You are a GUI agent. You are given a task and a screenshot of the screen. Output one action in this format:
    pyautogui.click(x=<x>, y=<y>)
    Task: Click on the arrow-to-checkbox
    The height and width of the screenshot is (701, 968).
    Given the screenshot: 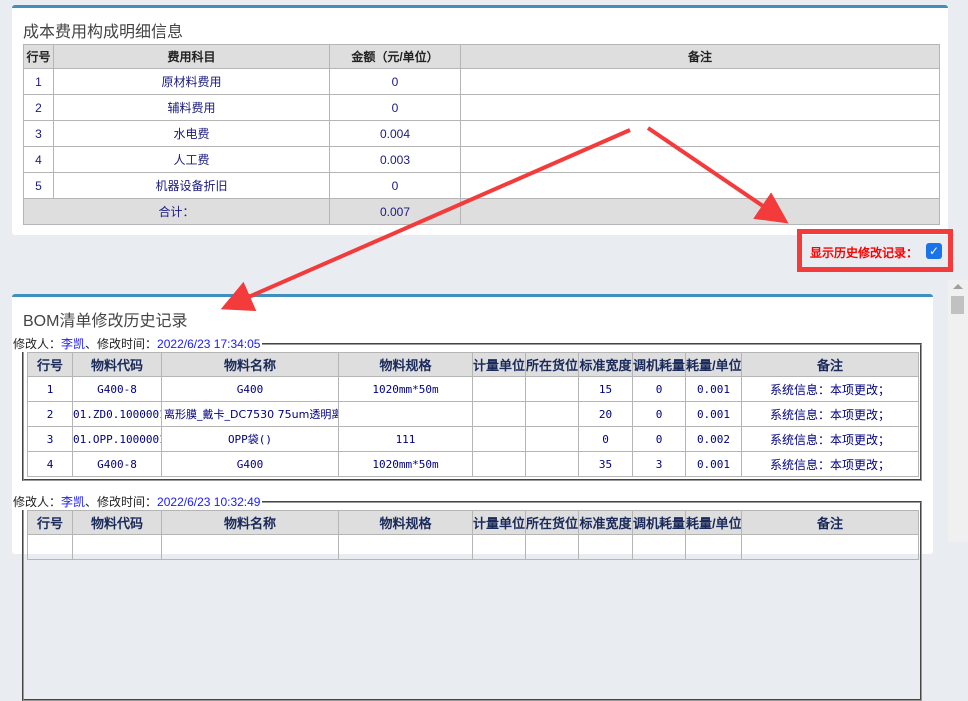 What is the action you would take?
    pyautogui.click(x=717, y=175)
    